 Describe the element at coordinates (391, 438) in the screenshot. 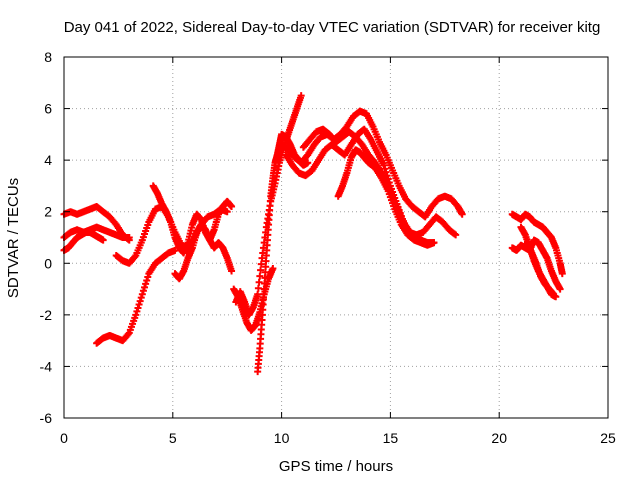

I see `x-tick-label: 15` at that location.